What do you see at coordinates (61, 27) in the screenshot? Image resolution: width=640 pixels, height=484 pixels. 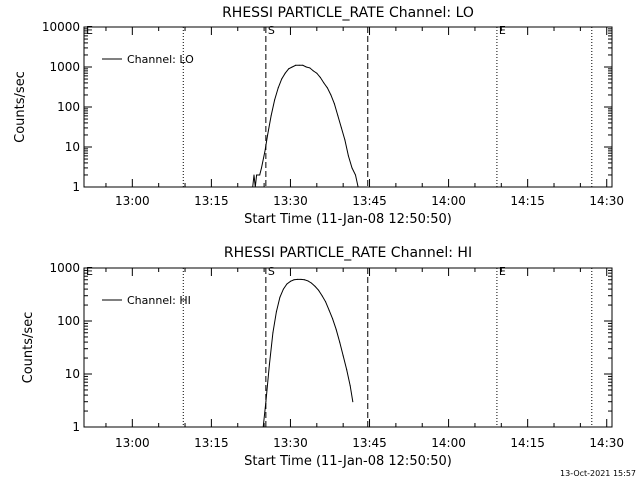 I see `y-tick-label: 10000` at bounding box center [61, 27].